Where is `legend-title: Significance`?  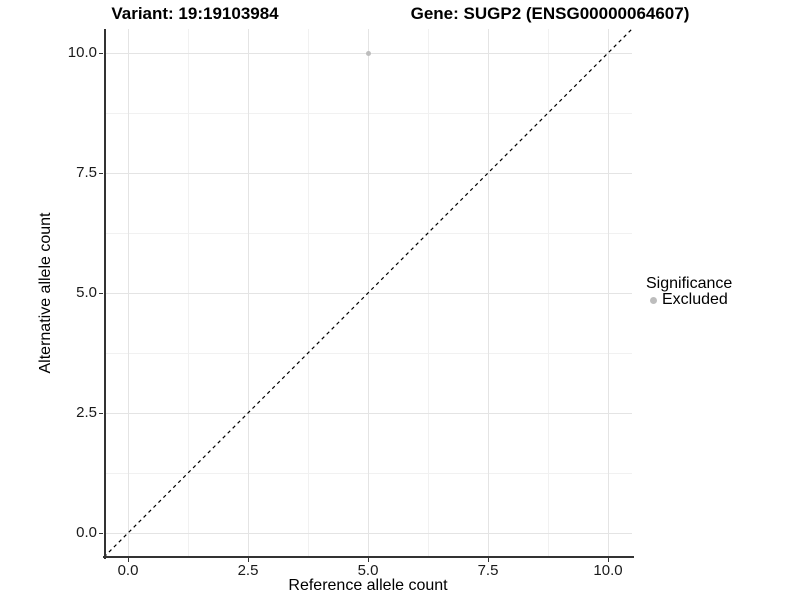
legend-title: Significance is located at coordinates (689, 283).